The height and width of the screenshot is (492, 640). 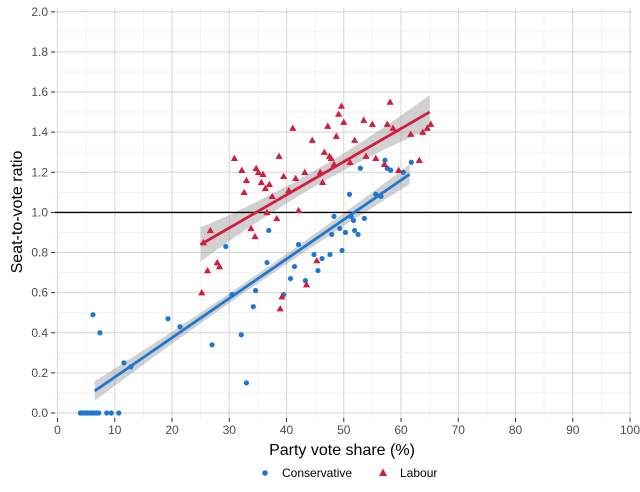 I want to click on x-tick-label: 100, so click(x=630, y=430).